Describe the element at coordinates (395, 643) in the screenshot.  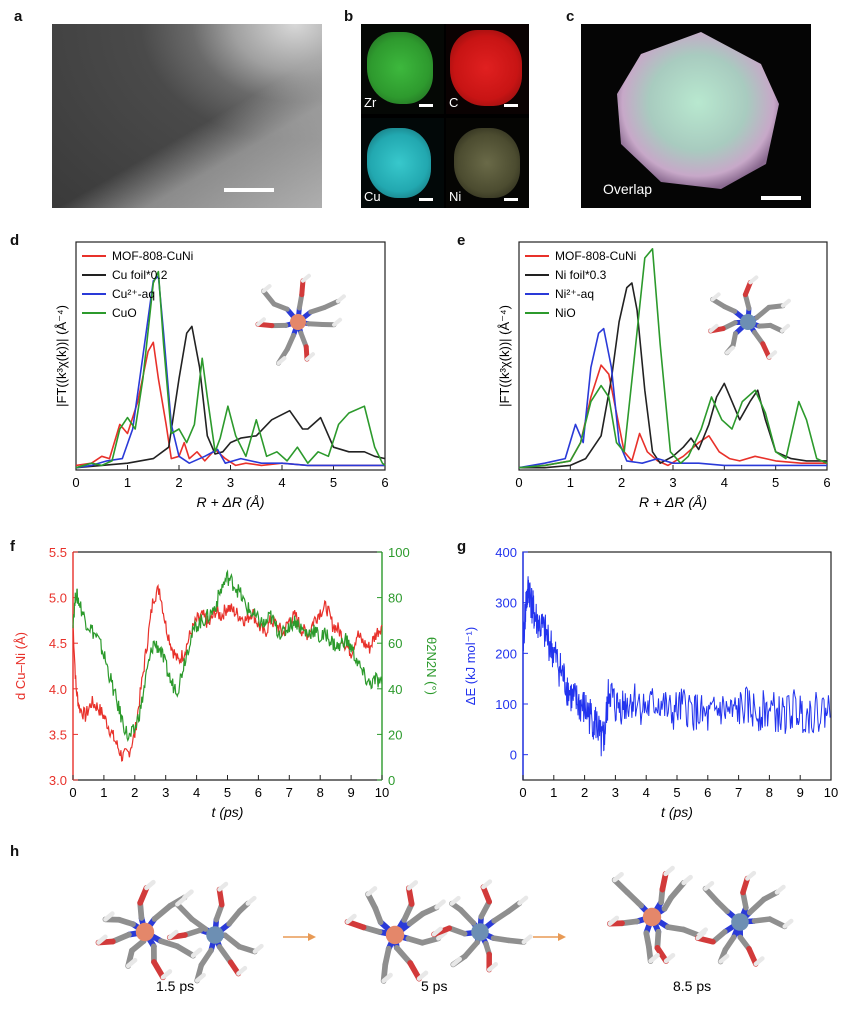
I see `y-tick-label-right: 60` at that location.